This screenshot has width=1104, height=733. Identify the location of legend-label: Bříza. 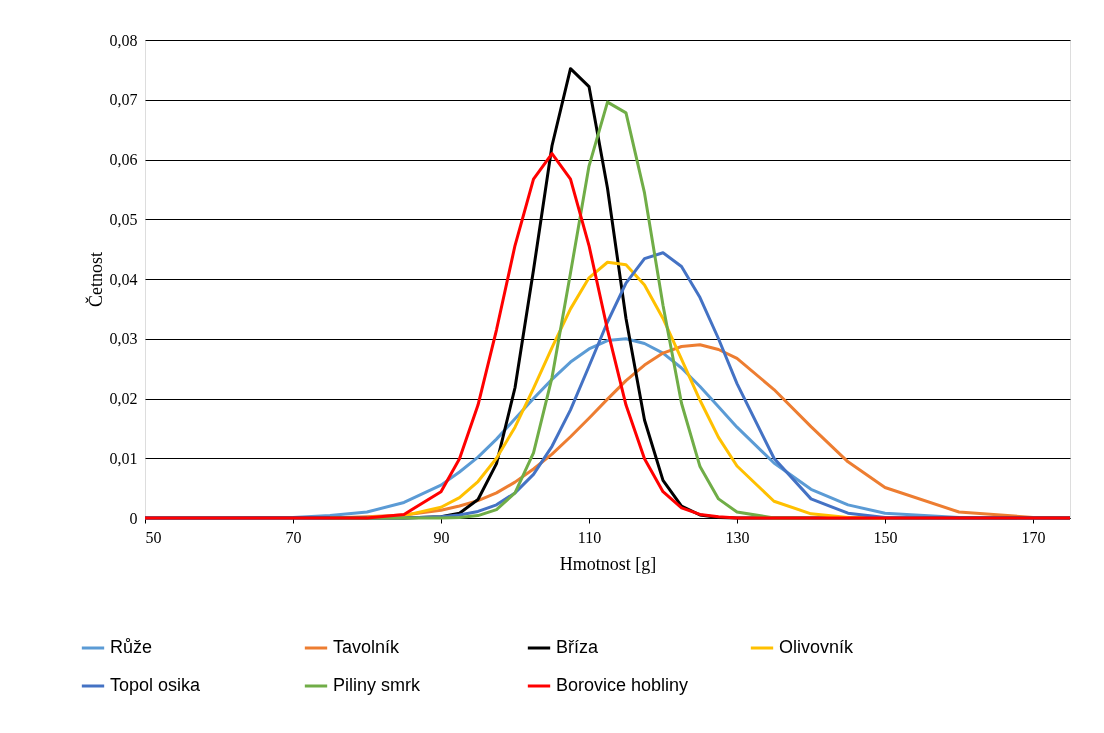
(577, 647).